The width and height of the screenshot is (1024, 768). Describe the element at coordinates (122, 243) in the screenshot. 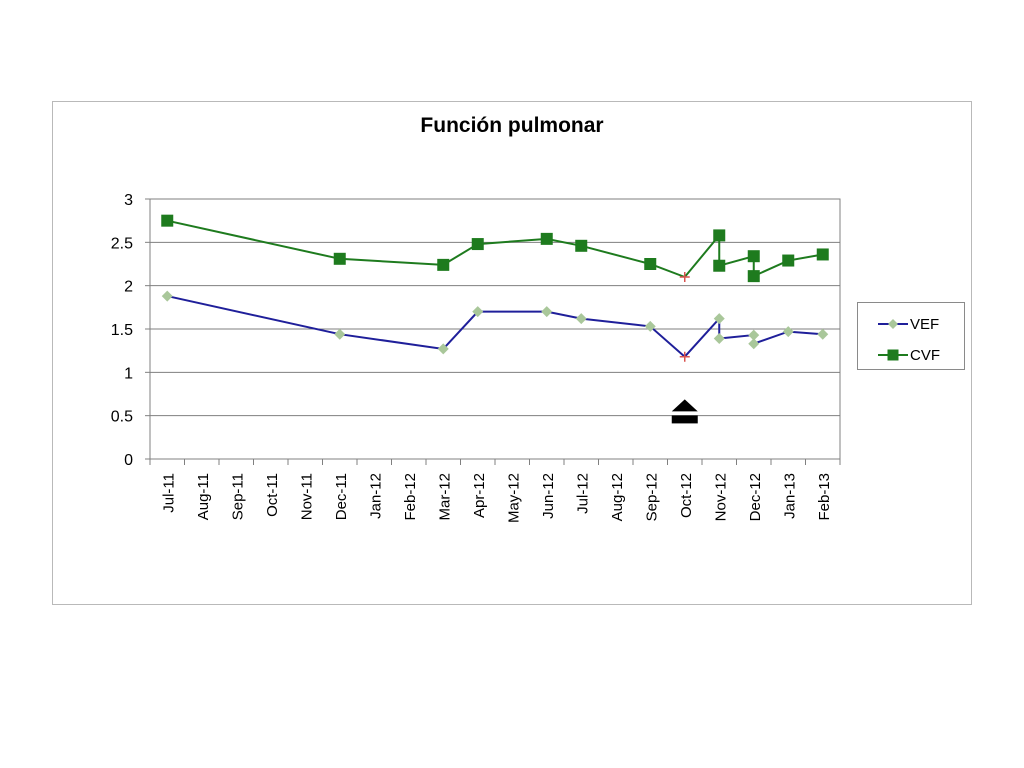

I see `y-tick-label: 2.5` at that location.